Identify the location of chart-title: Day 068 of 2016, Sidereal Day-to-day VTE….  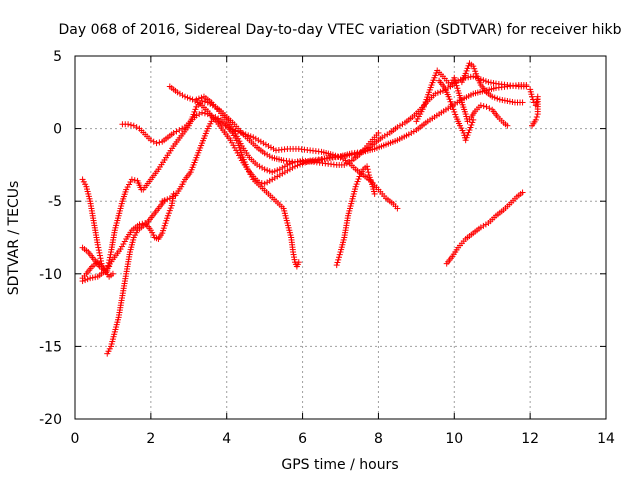
(340, 30).